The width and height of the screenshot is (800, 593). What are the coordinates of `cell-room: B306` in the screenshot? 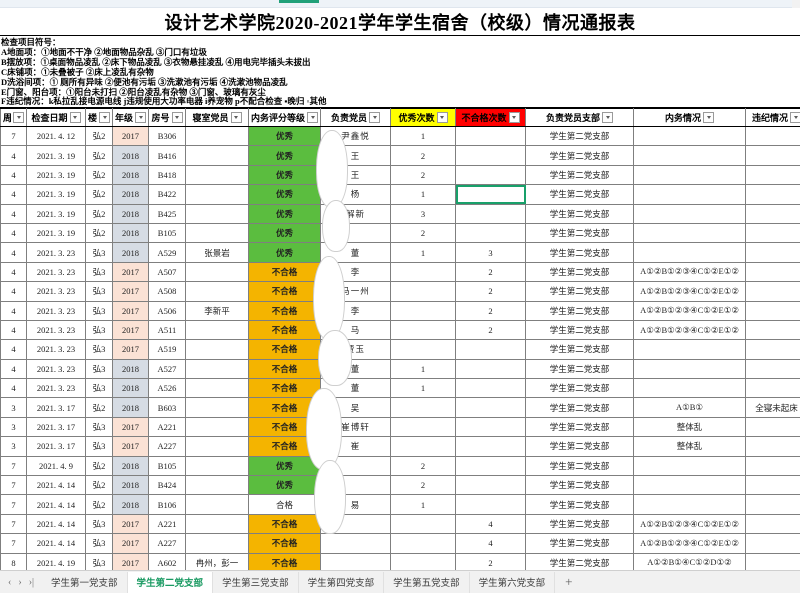 It's located at (167, 136).